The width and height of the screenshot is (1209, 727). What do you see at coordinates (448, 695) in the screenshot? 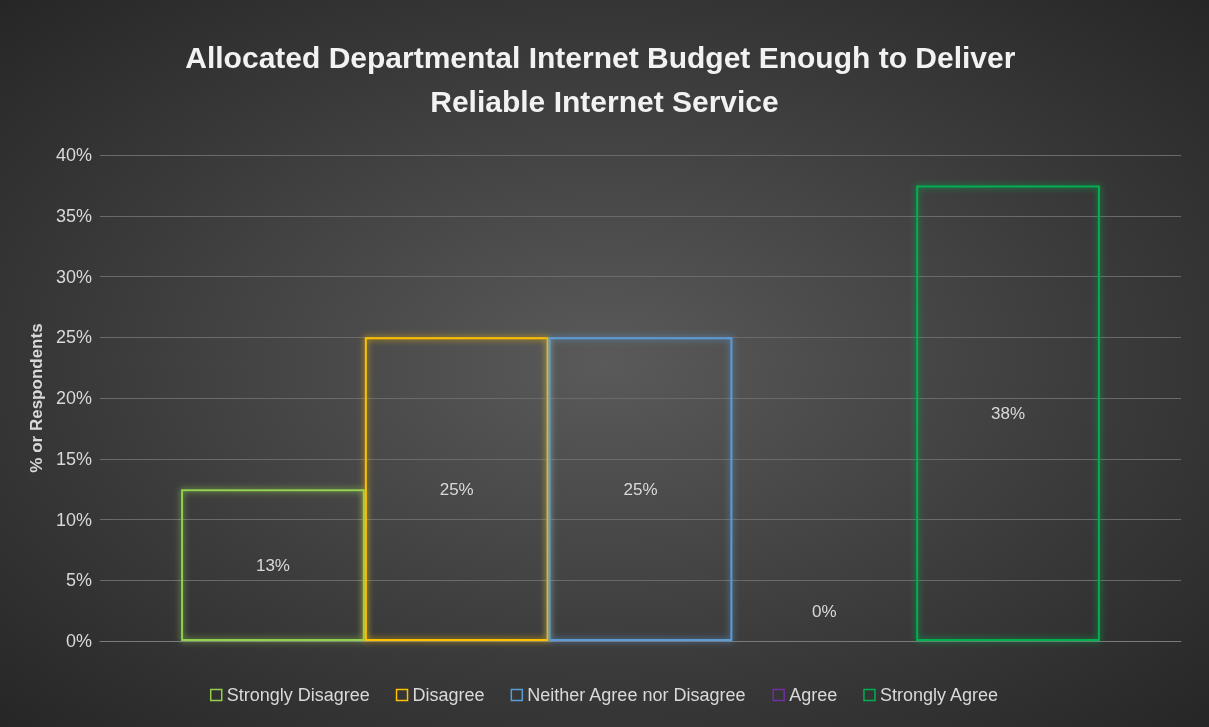
I see `legend-label: Disagree` at bounding box center [448, 695].